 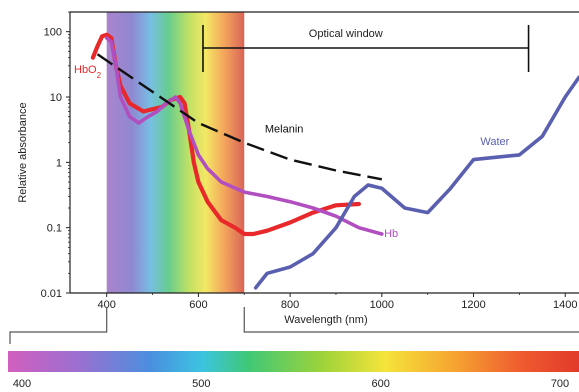 What do you see at coordinates (198, 305) in the screenshot?
I see `x-tick-label: 600` at bounding box center [198, 305].